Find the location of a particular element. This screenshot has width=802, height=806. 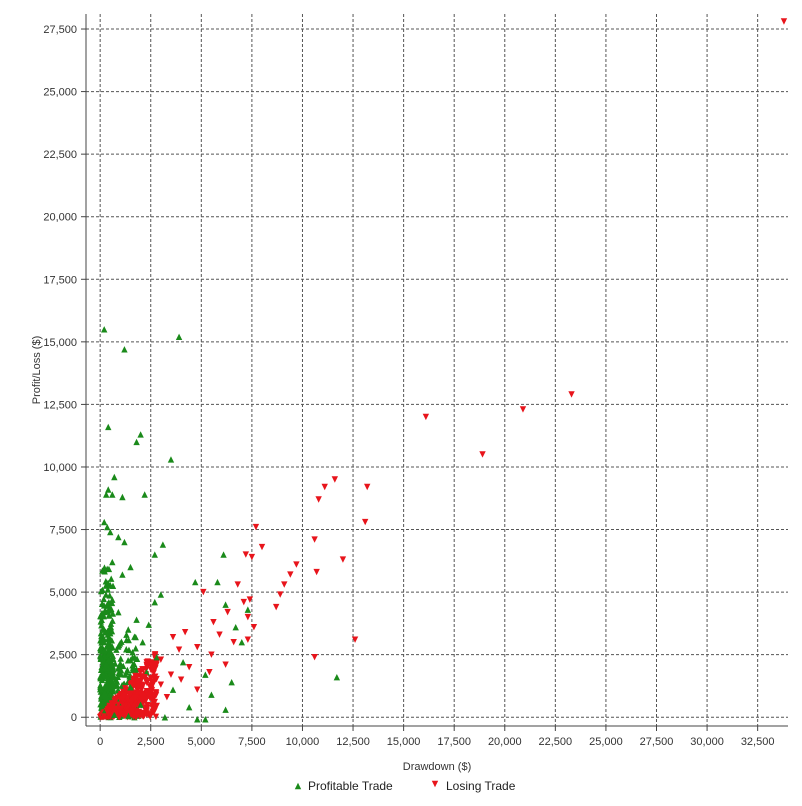

x-tick-label: 7,500 is located at coordinates (252, 742).